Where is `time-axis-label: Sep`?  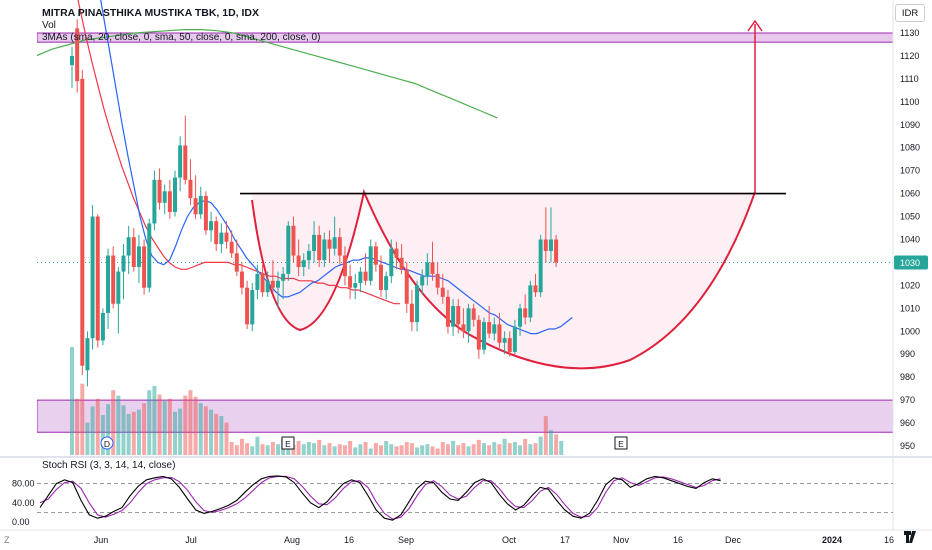
time-axis-label: Sep is located at coordinates (406, 540).